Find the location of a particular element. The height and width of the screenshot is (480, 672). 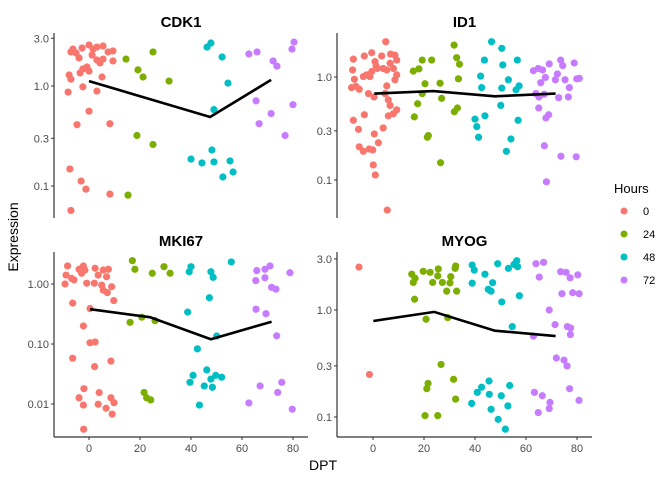

y-tick-label: 0.01 is located at coordinates (38, 405).